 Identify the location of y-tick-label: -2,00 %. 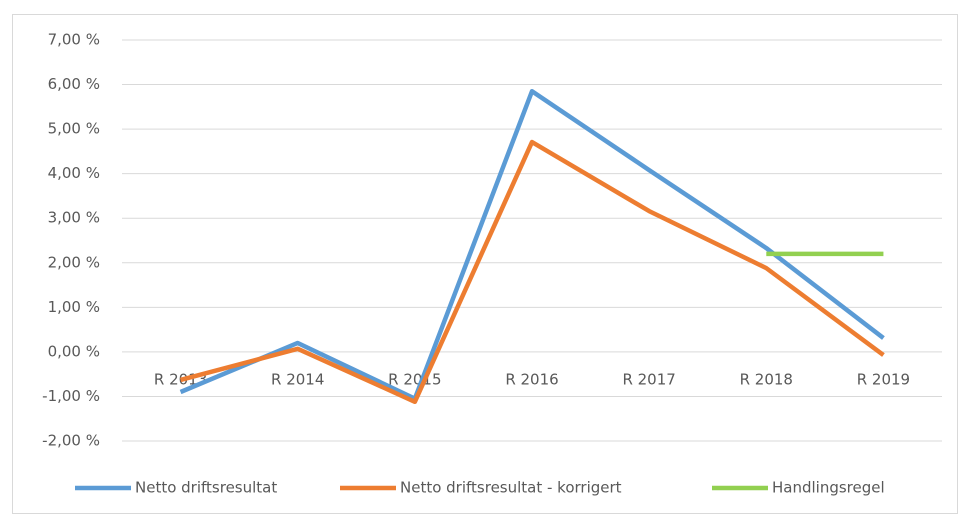
(71, 441).